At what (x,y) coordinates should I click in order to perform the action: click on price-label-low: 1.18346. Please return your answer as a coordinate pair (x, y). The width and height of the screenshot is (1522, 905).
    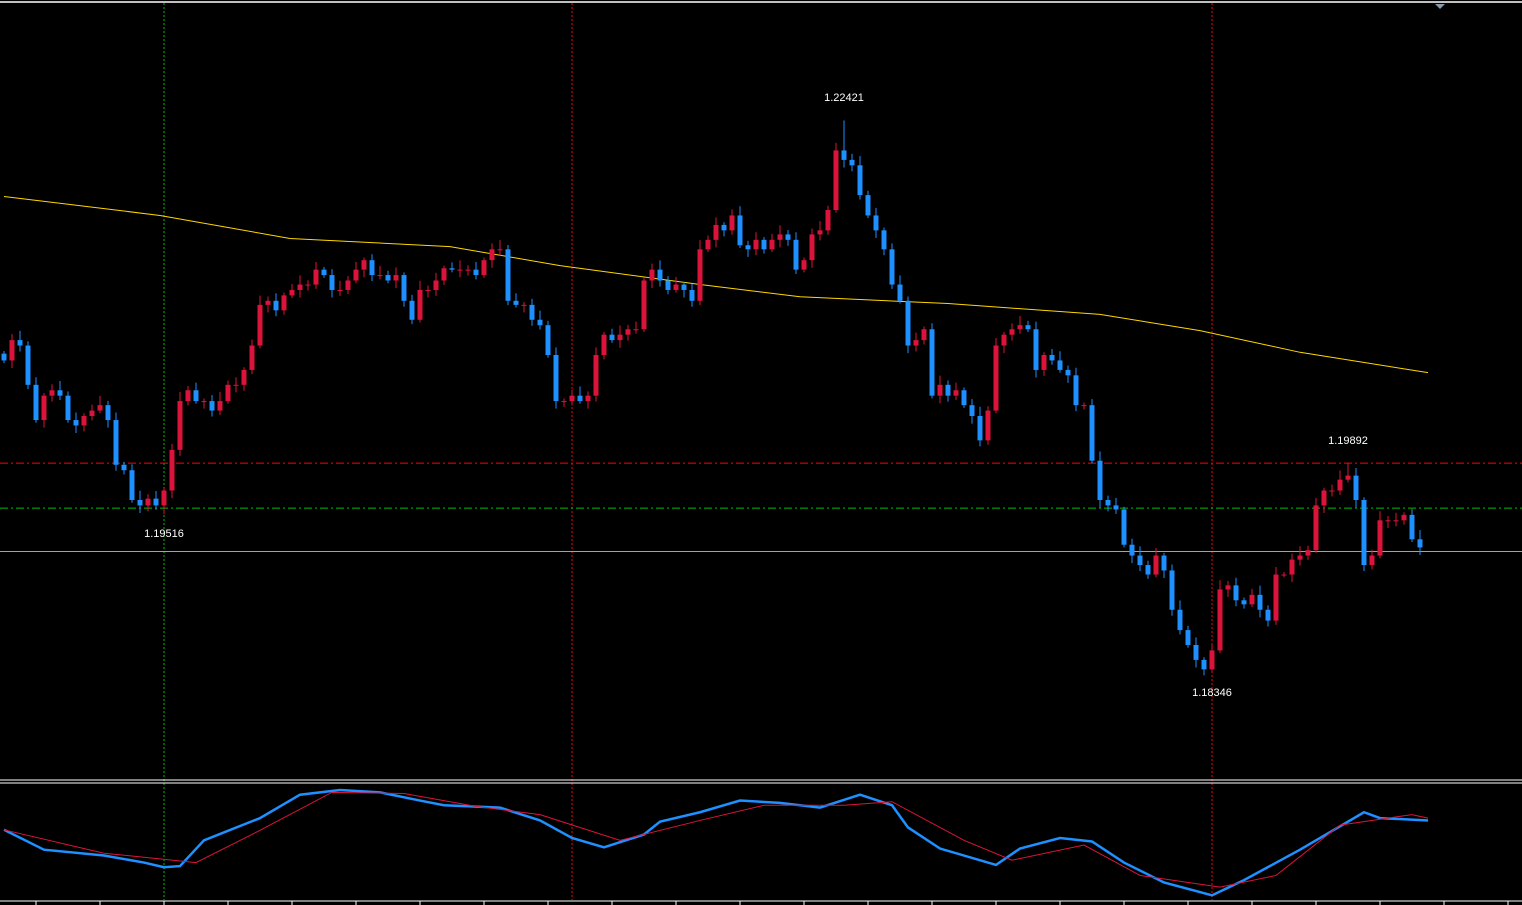
    Looking at the image, I should click on (1212, 692).